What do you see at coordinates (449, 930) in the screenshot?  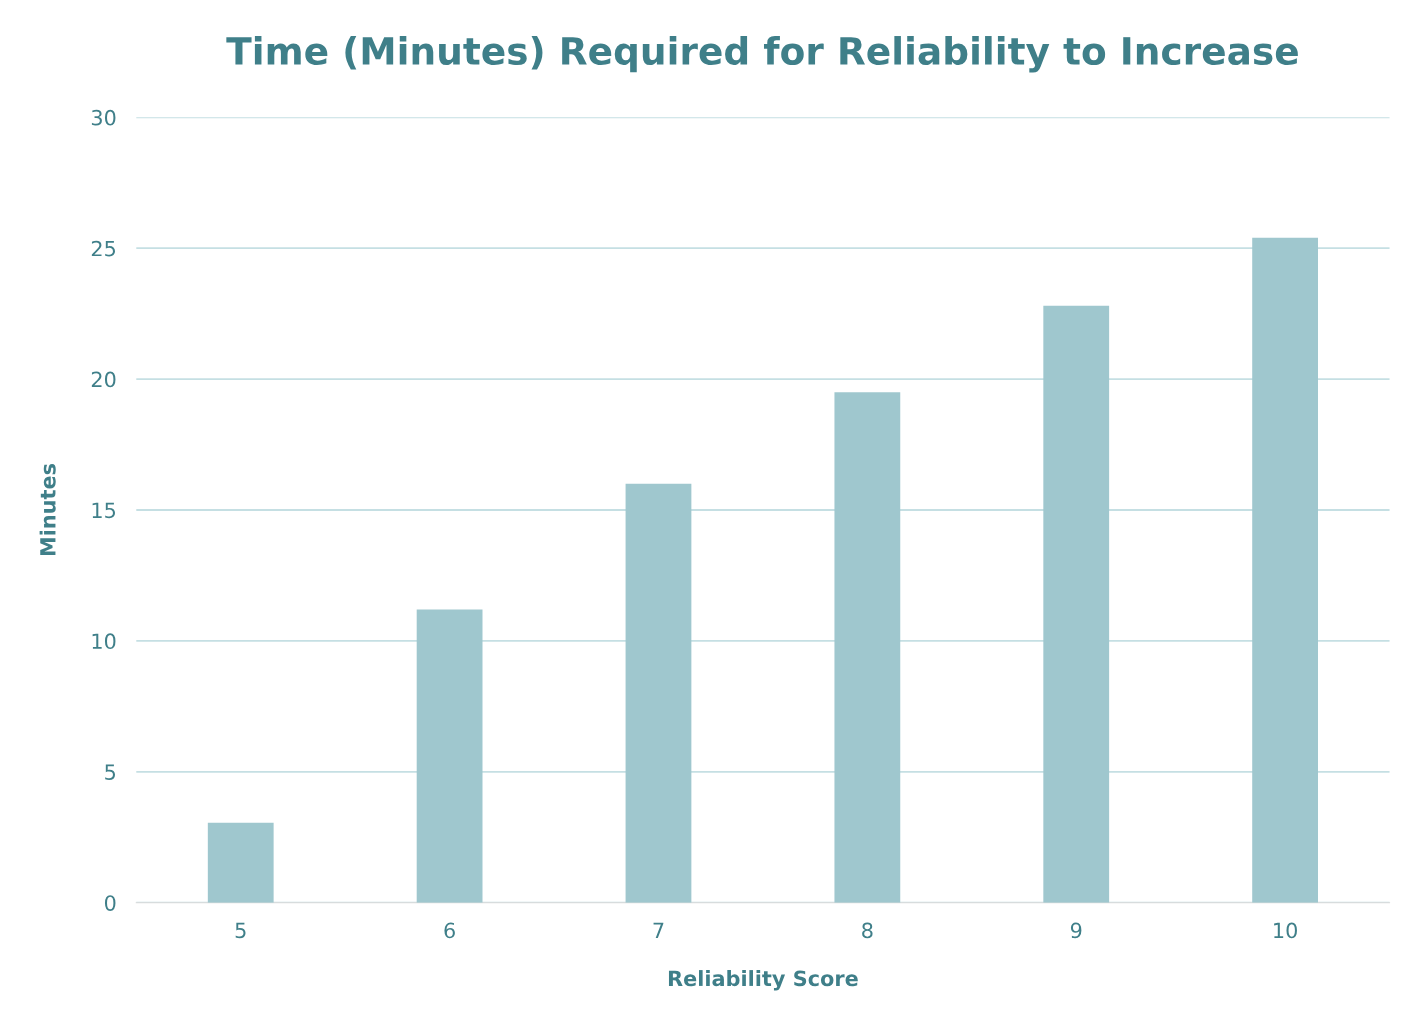 I see `x-tick-label: 6` at bounding box center [449, 930].